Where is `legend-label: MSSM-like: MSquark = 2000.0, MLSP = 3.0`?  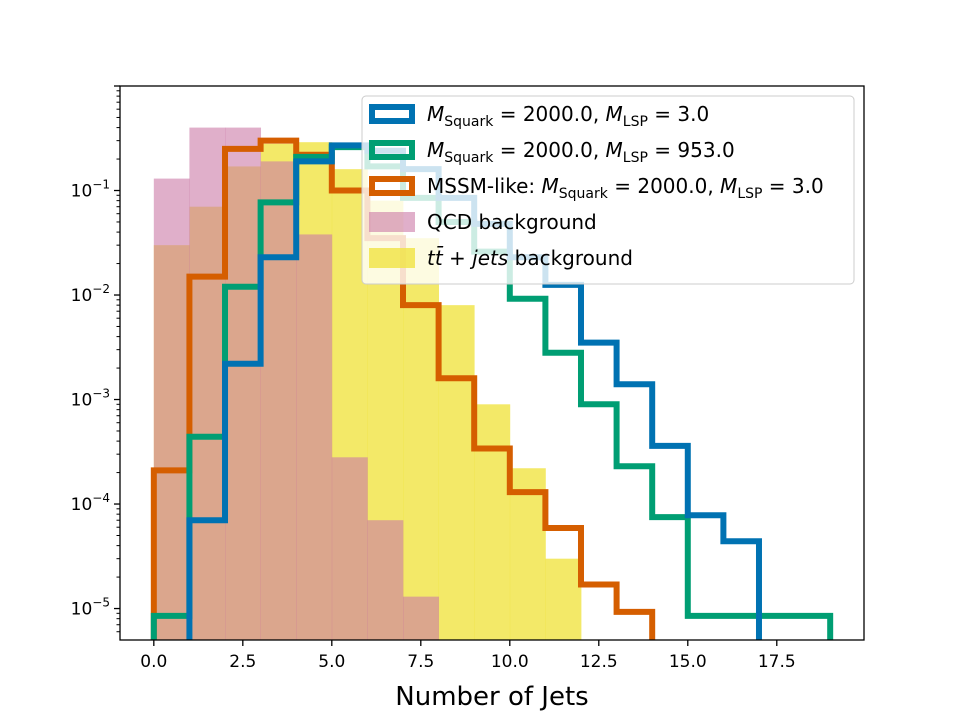
legend-label: MSSM-like: MSquark = 2000.0, MLSP = 3.0 is located at coordinates (625, 188).